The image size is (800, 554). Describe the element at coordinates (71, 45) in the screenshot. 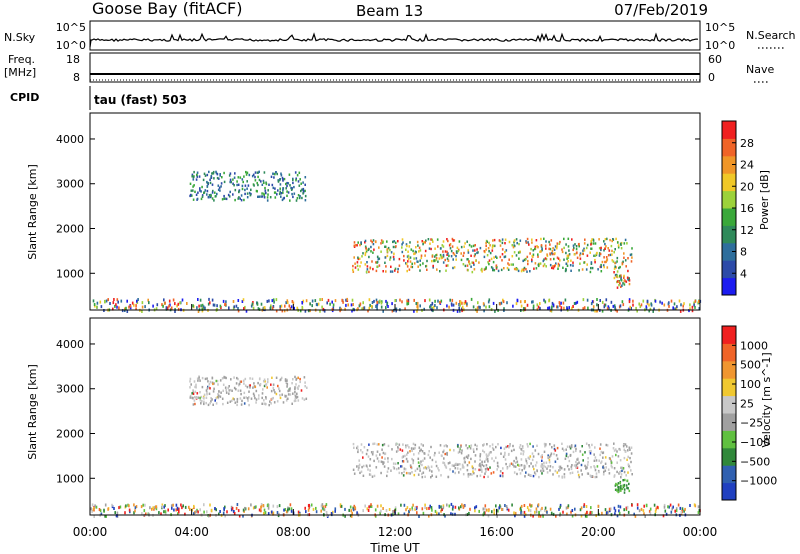

I see `nsky-tick-bottom: 10^0` at that location.